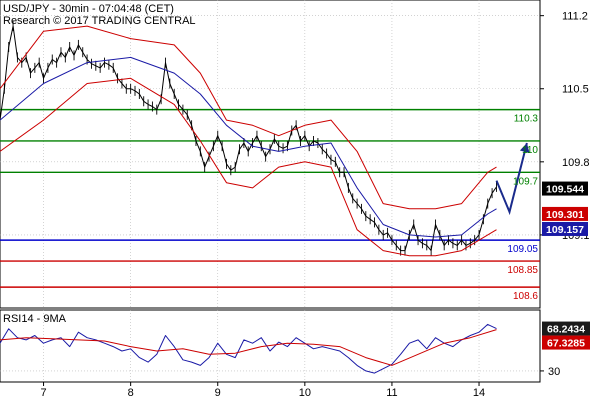  What do you see at coordinates (391, 393) in the screenshot?
I see `x-axis-tick-label: 11` at bounding box center [391, 393].